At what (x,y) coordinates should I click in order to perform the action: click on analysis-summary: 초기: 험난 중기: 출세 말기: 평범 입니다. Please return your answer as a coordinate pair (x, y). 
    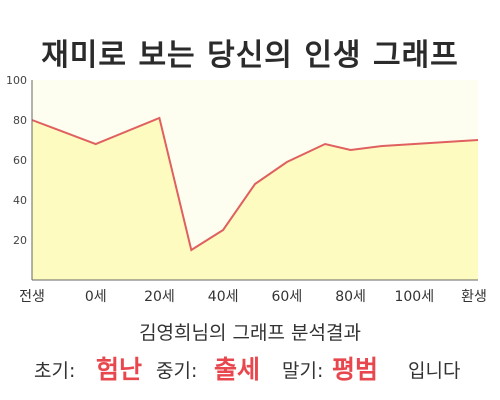
    Looking at the image, I should click on (250, 366).